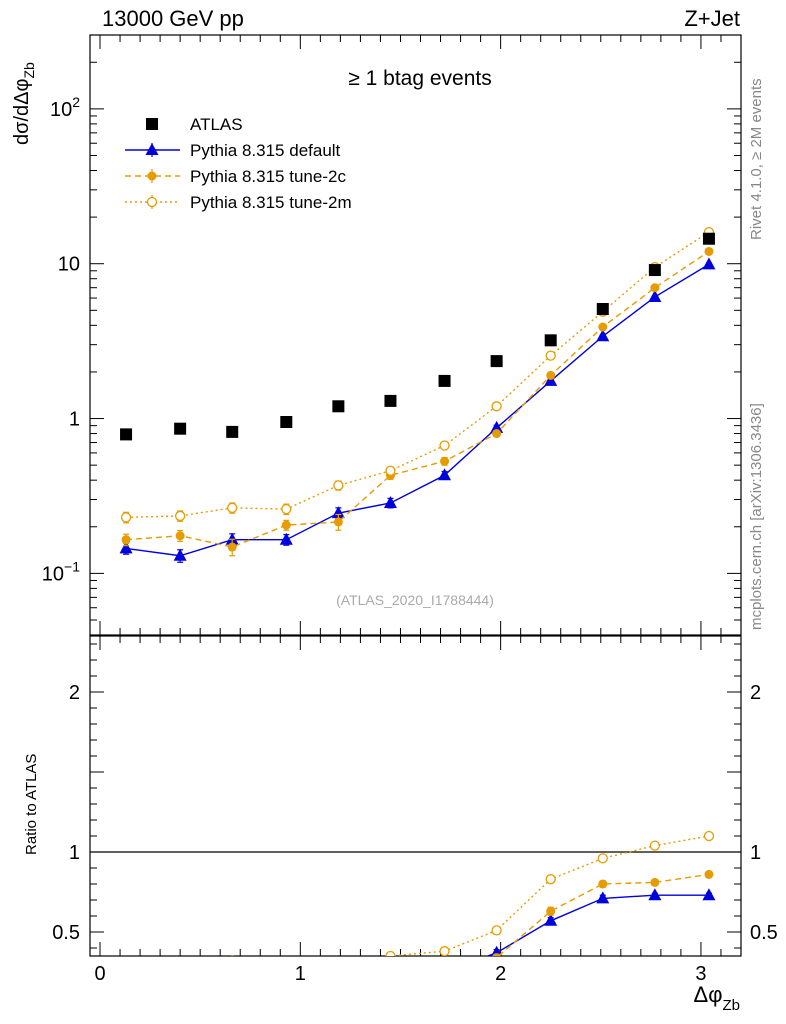  I want to click on rivet-version-label: Rivet 4.1.0, ≥ 2M events, so click(756, 159).